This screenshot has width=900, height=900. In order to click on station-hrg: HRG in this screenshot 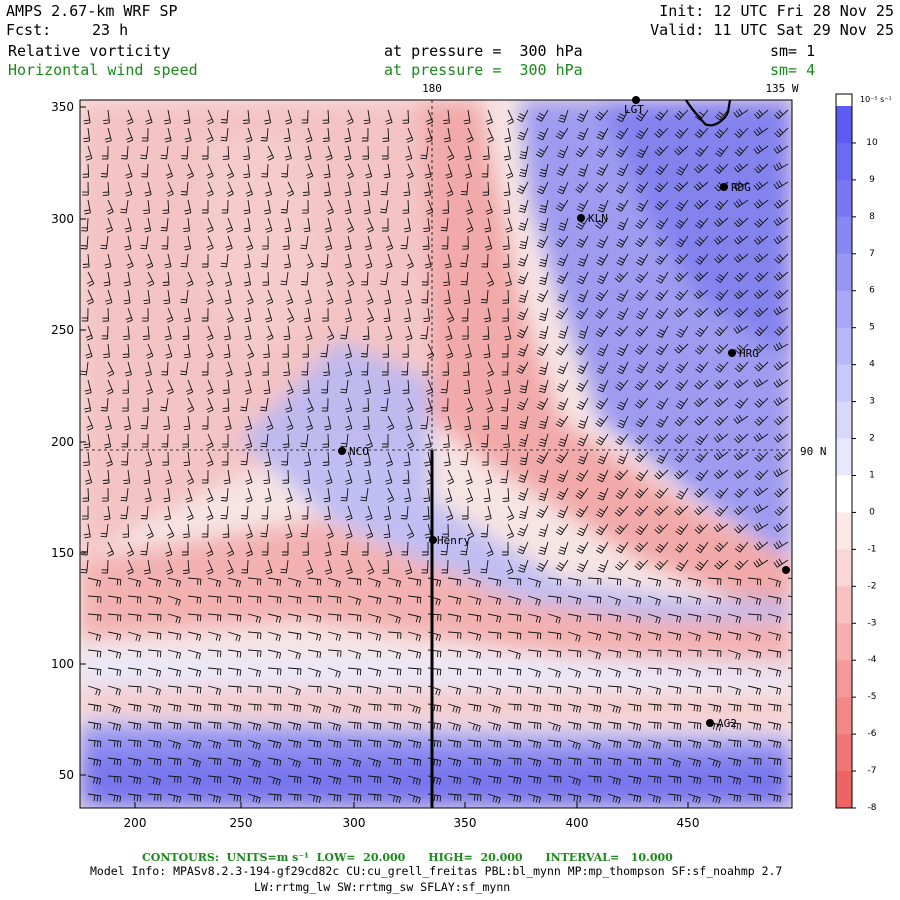, I will do `click(743, 353)`.